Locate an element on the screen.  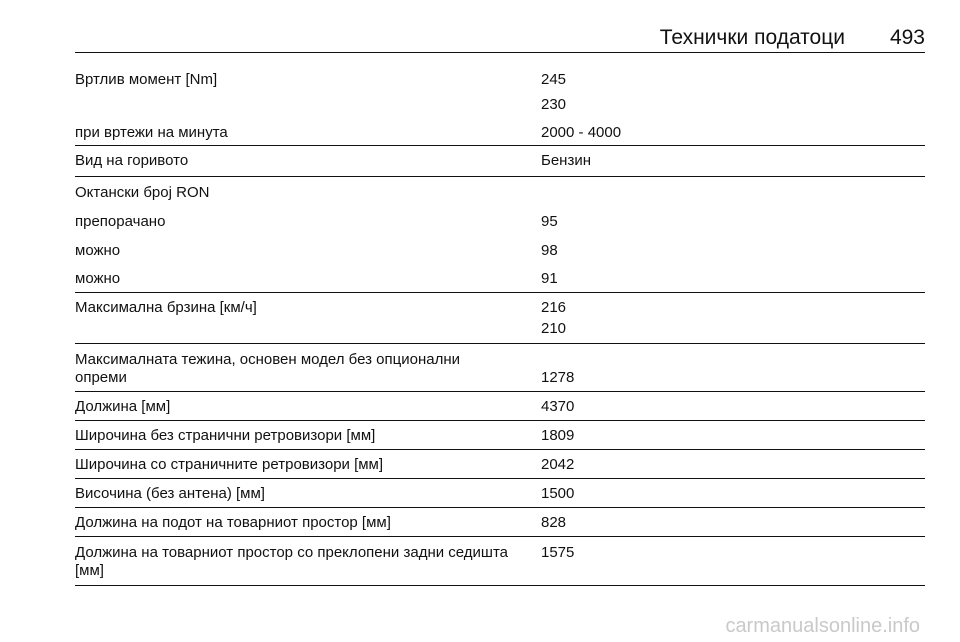
spec-value: 2000 - 4000 is located at coordinates (581, 132).